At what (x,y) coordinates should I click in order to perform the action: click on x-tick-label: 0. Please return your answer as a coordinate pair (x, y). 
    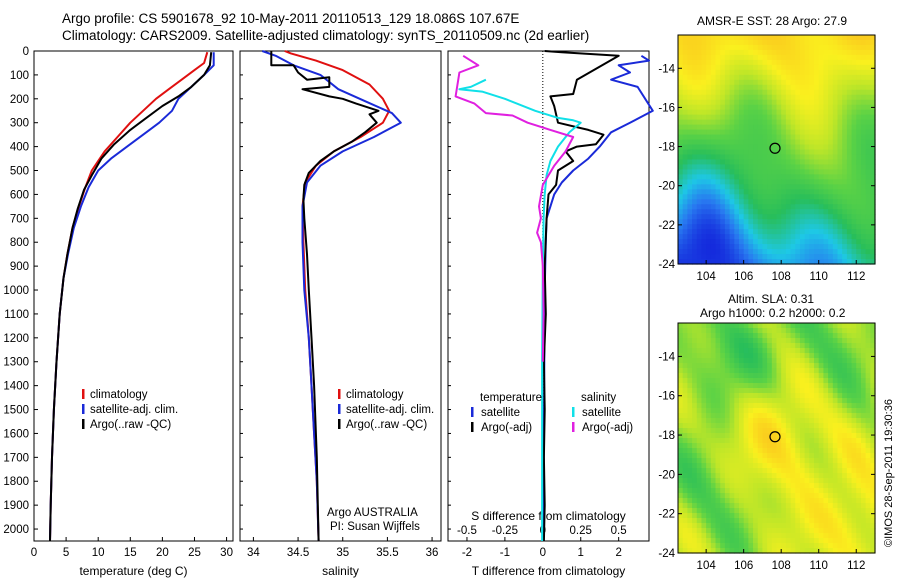
    Looking at the image, I should click on (543, 553).